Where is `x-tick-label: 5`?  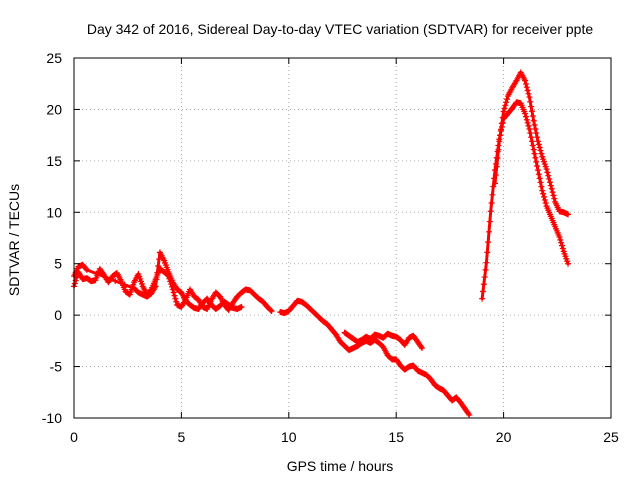 x-tick-label: 5 is located at coordinates (182, 437).